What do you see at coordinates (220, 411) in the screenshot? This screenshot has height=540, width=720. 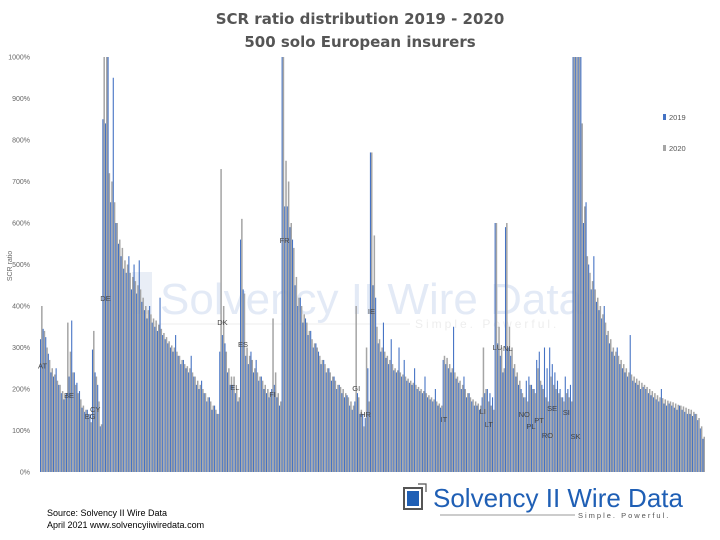 I see `bar-2019-DK` at bounding box center [220, 411].